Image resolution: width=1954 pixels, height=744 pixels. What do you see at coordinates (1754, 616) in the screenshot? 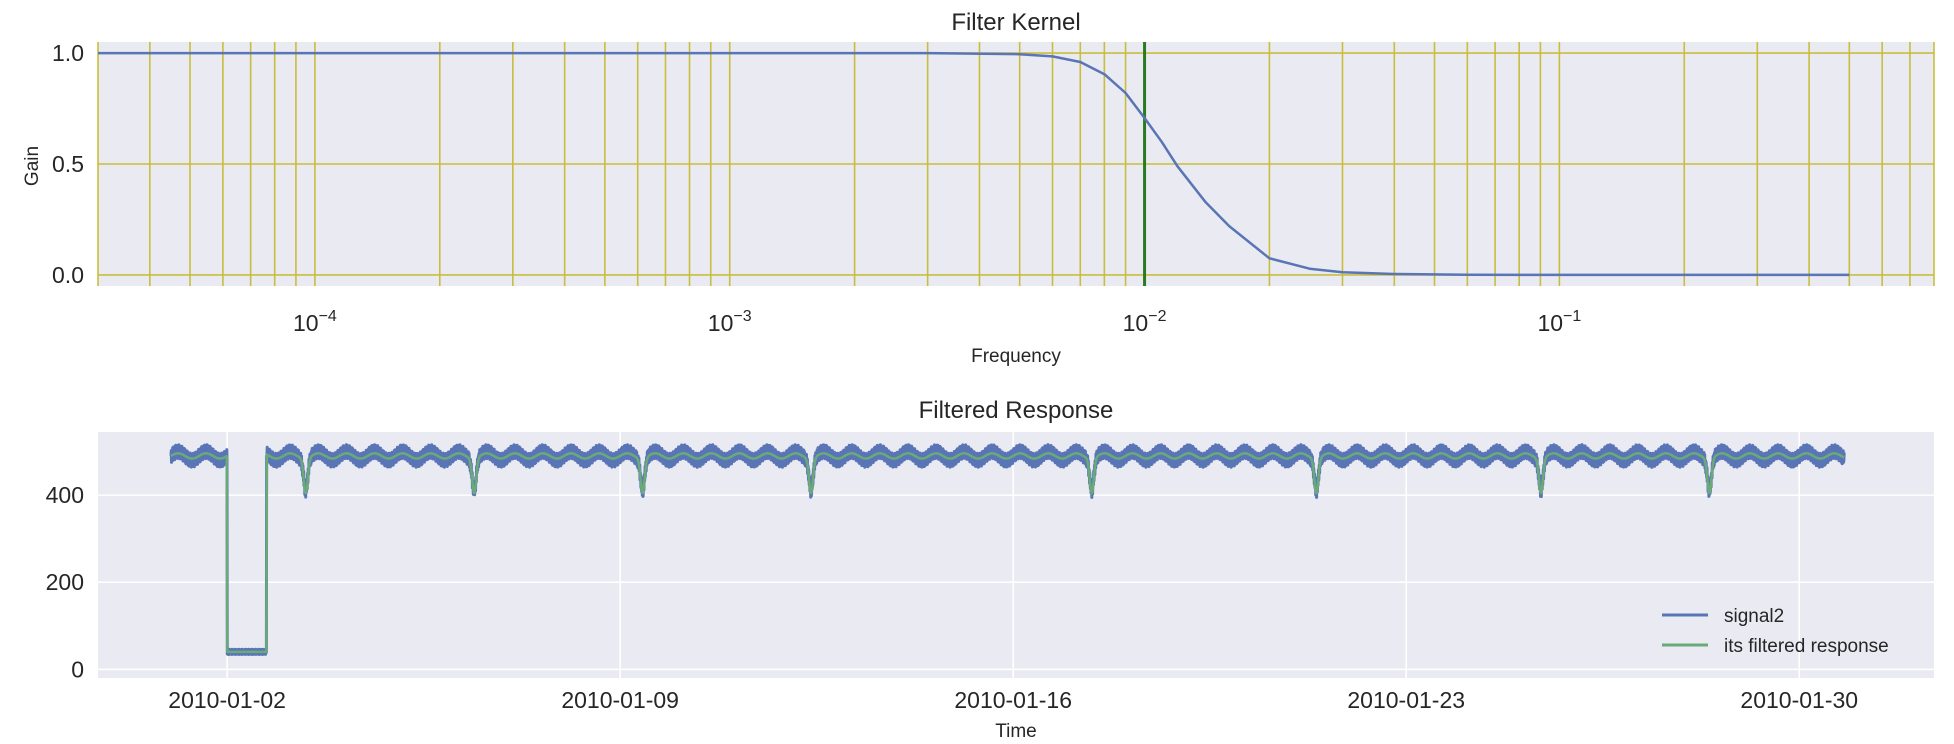
I see `legend-label-signal2: signal2` at bounding box center [1754, 616].